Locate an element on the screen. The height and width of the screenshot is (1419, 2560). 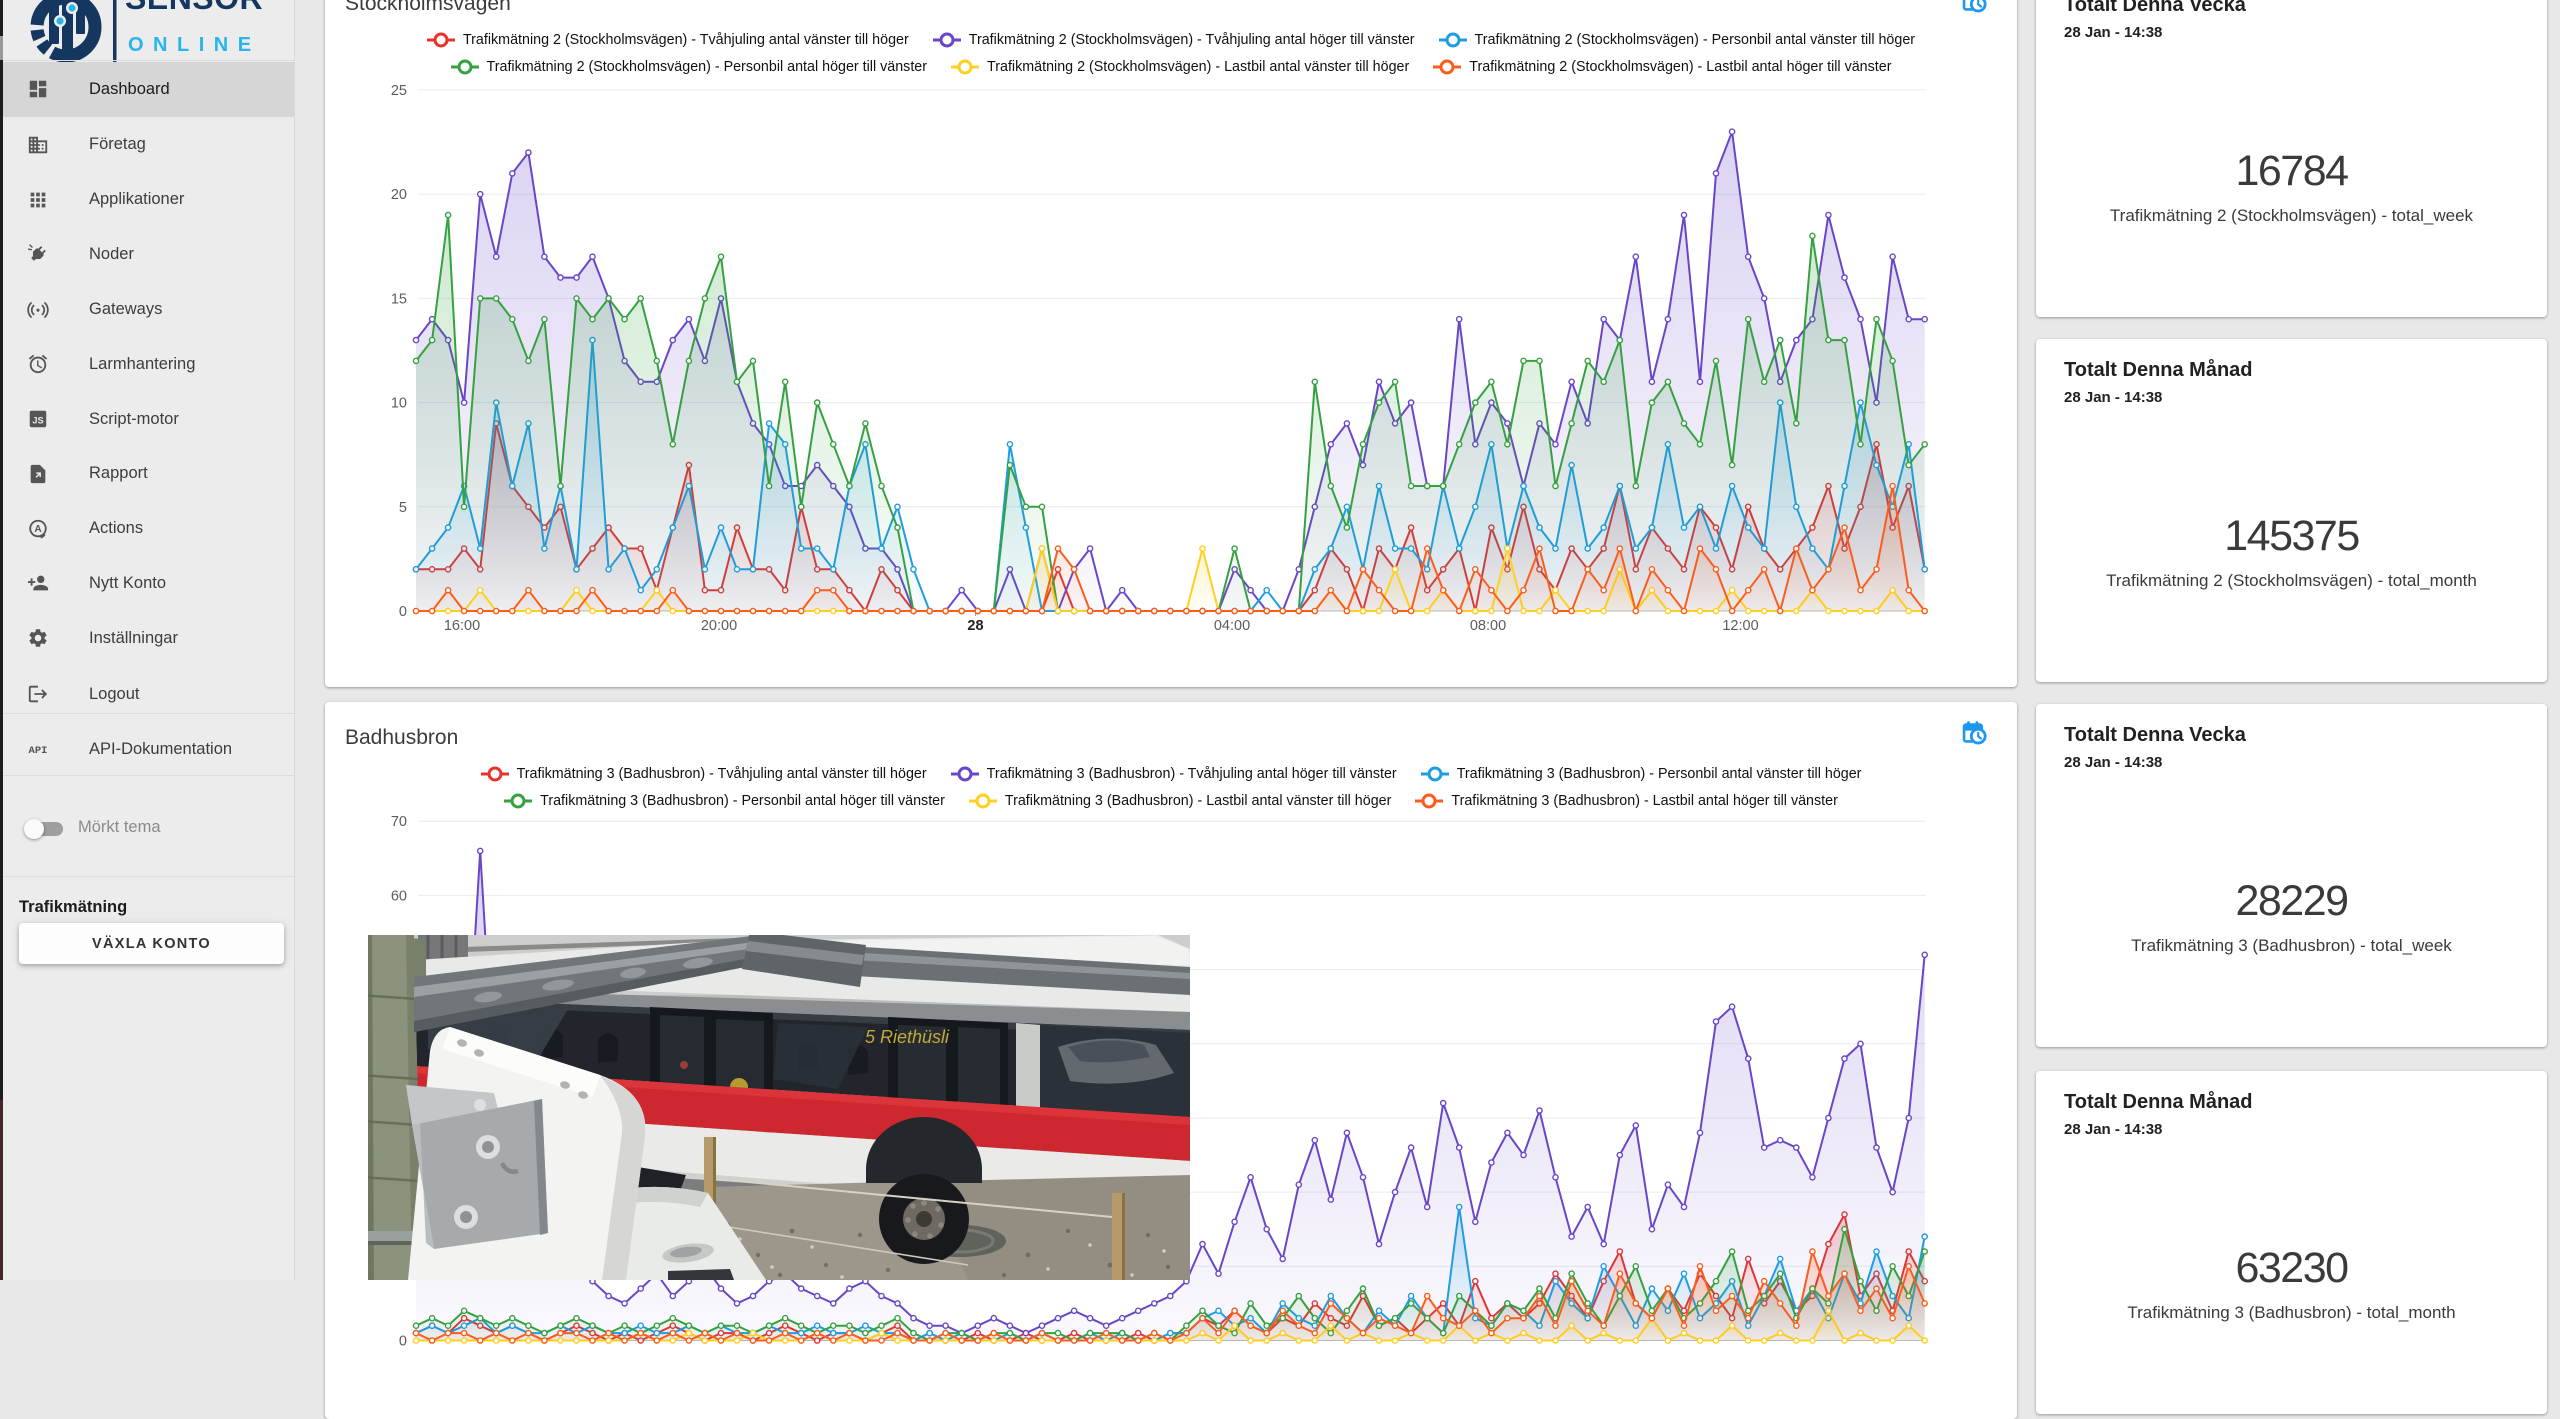
svg-text: 16:00 is located at coordinates (462, 626).